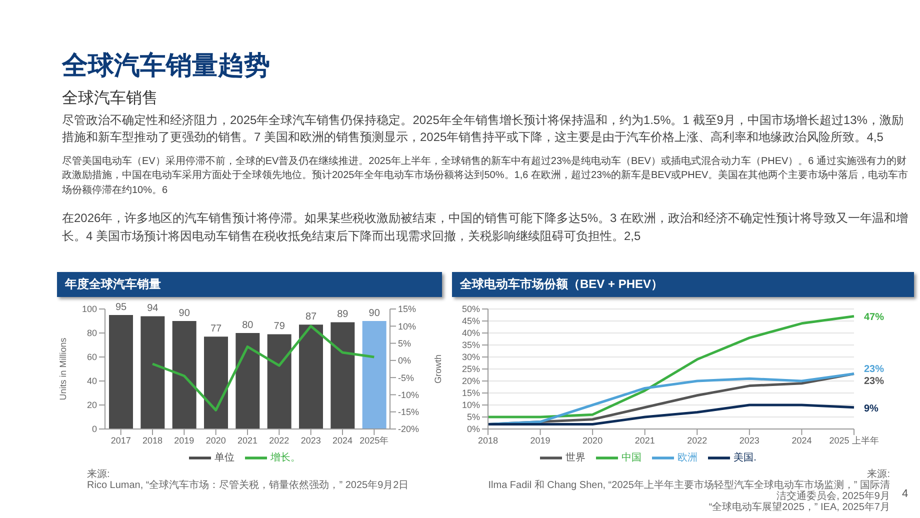  I want to click on y2-axis-title: Growth, so click(438, 369).